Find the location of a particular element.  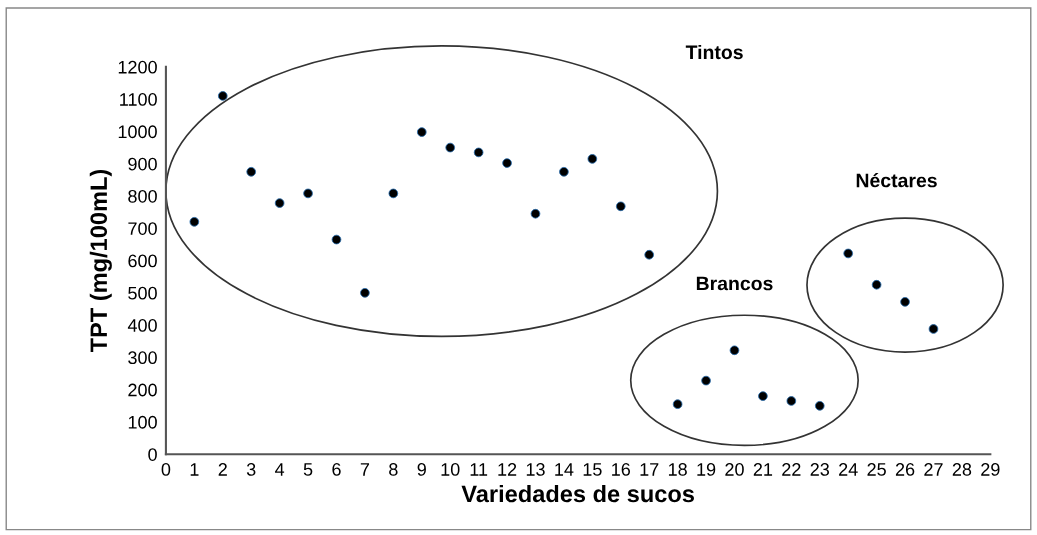

x-tick-label: 19 is located at coordinates (706, 469).